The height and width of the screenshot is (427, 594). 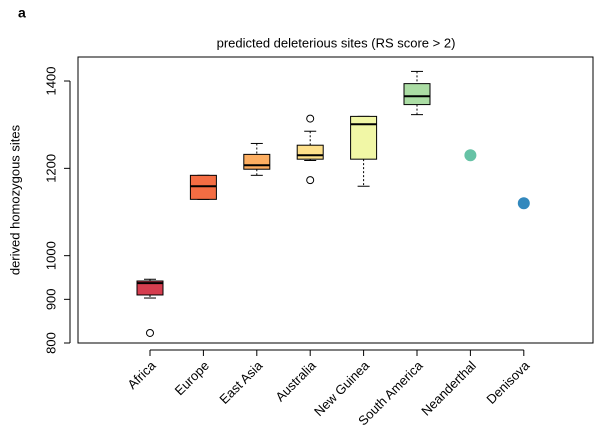 What do you see at coordinates (192, 378) in the screenshot?
I see `x-tick-label: Europe` at bounding box center [192, 378].